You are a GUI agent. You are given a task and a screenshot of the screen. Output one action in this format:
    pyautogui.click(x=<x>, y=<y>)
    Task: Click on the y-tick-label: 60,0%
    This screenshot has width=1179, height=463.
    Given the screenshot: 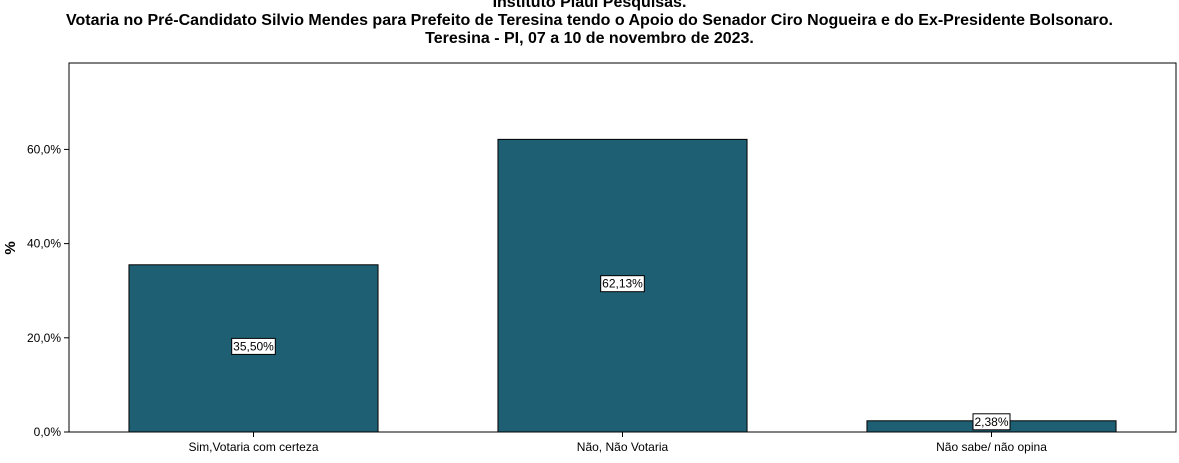 What is the action you would take?
    pyautogui.click(x=44, y=149)
    